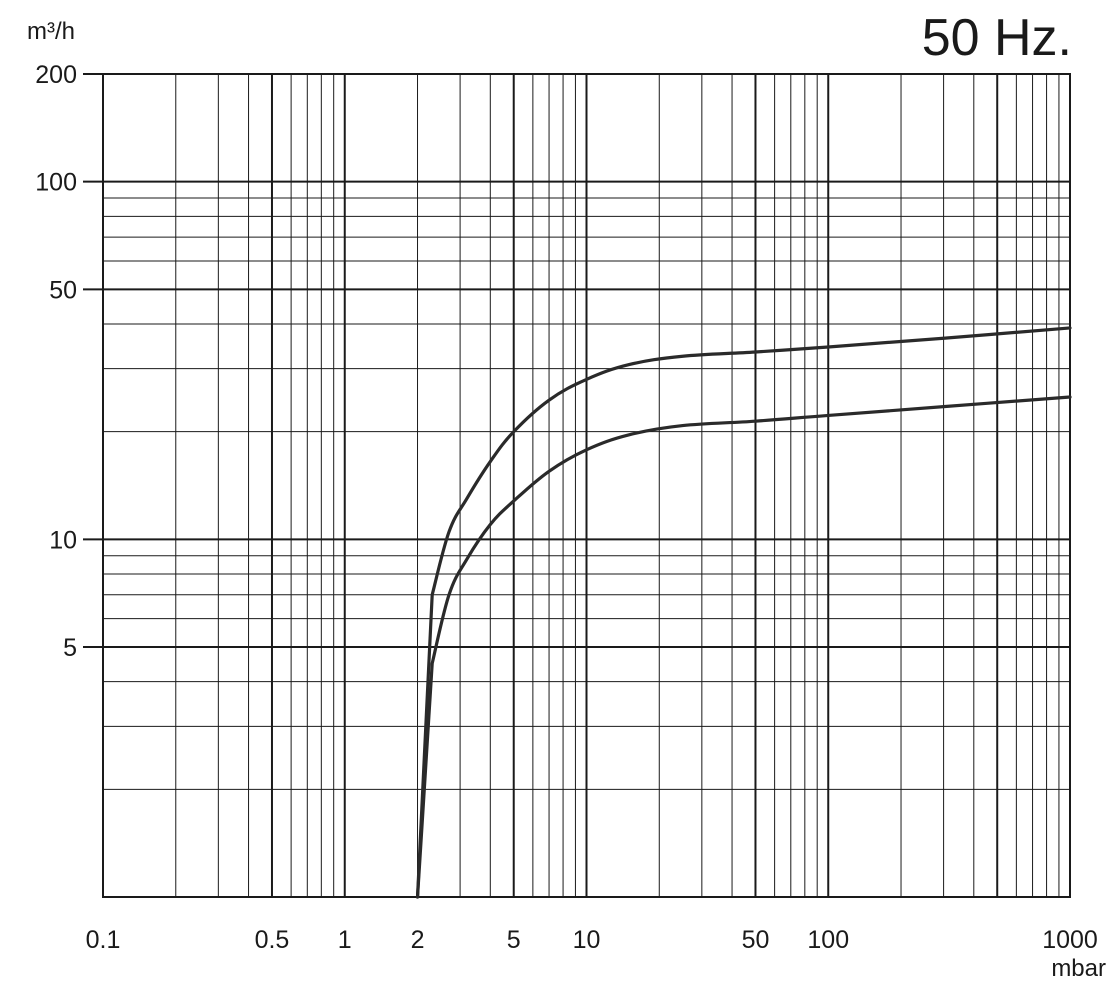 The width and height of the screenshot is (1120, 1000). What do you see at coordinates (63, 540) in the screenshot?
I see `y-tick-label: 10` at bounding box center [63, 540].